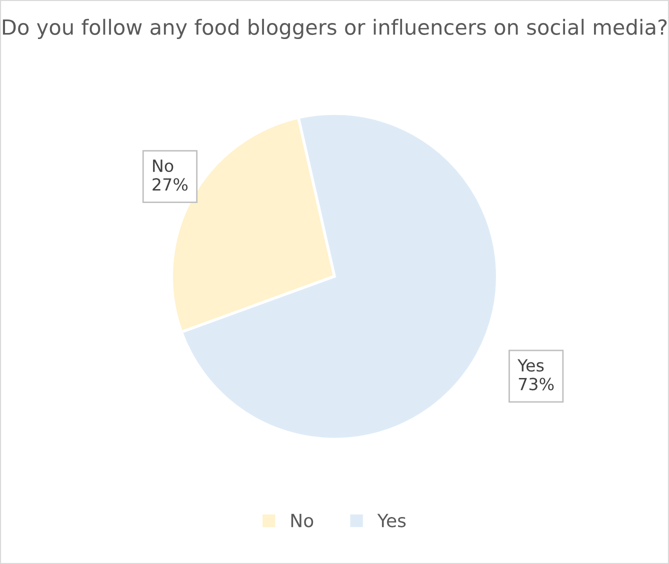 The image size is (669, 564). I want to click on legend-label: No, so click(302, 521).